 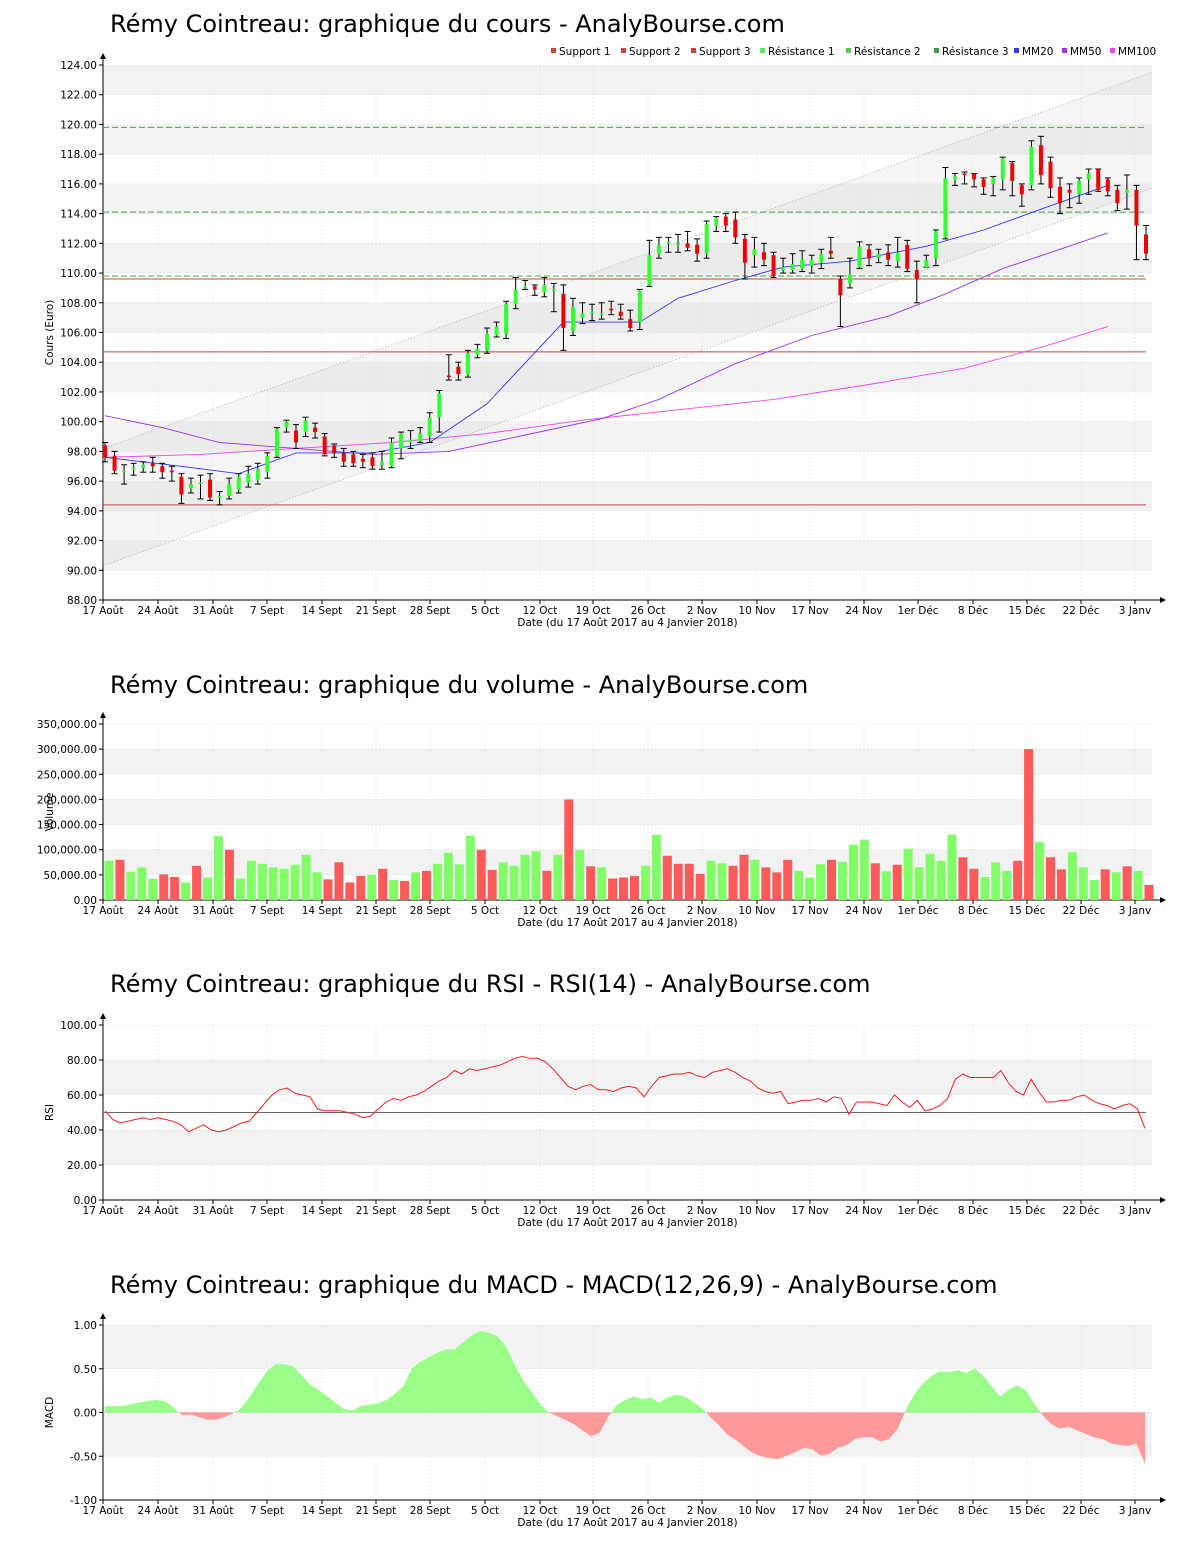 What do you see at coordinates (82, 1166) in the screenshot?
I see `y-tick-label: 20.00` at bounding box center [82, 1166].